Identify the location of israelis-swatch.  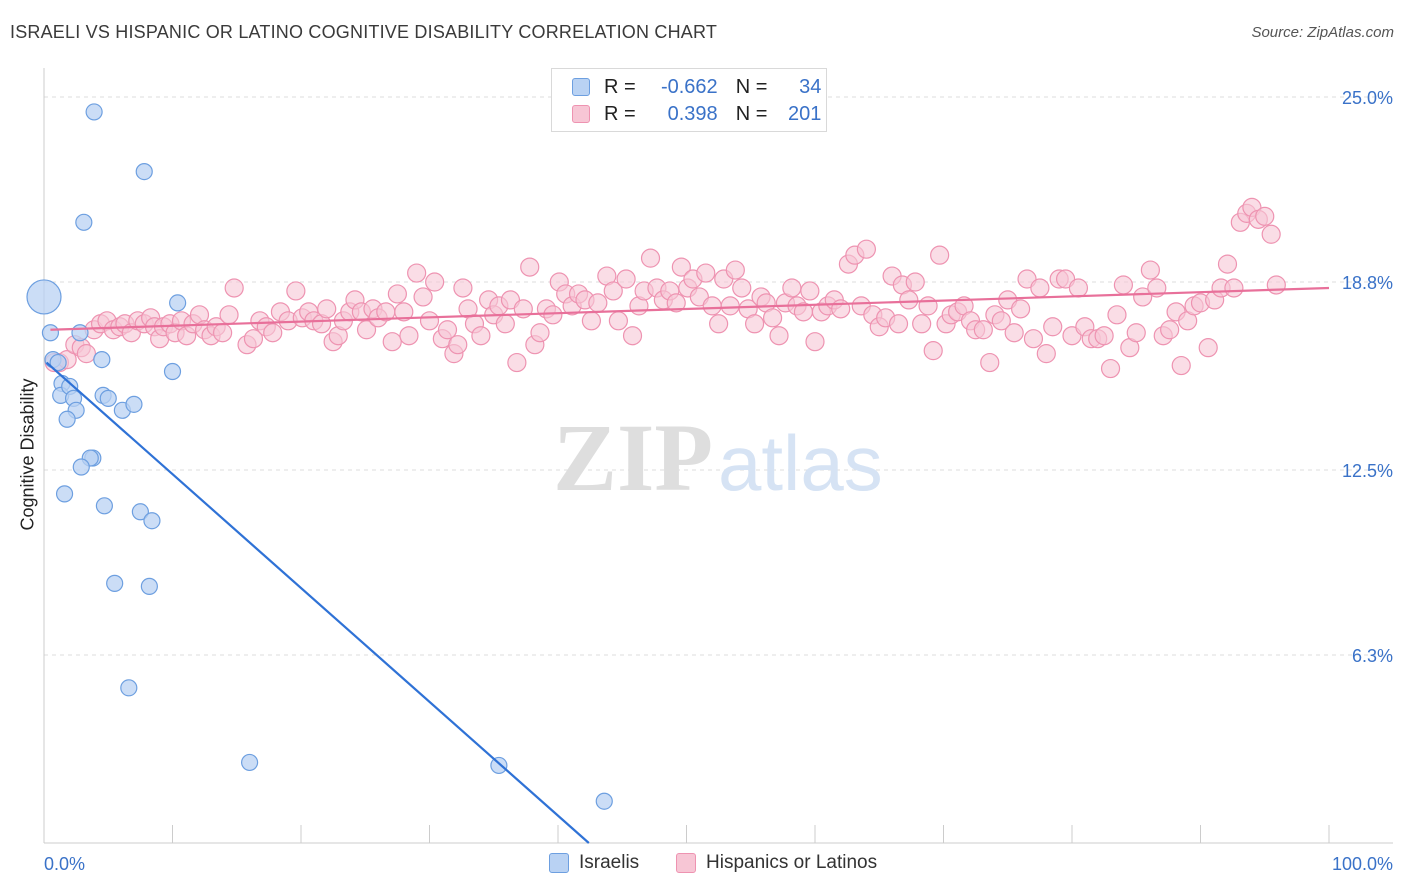
(581, 87).